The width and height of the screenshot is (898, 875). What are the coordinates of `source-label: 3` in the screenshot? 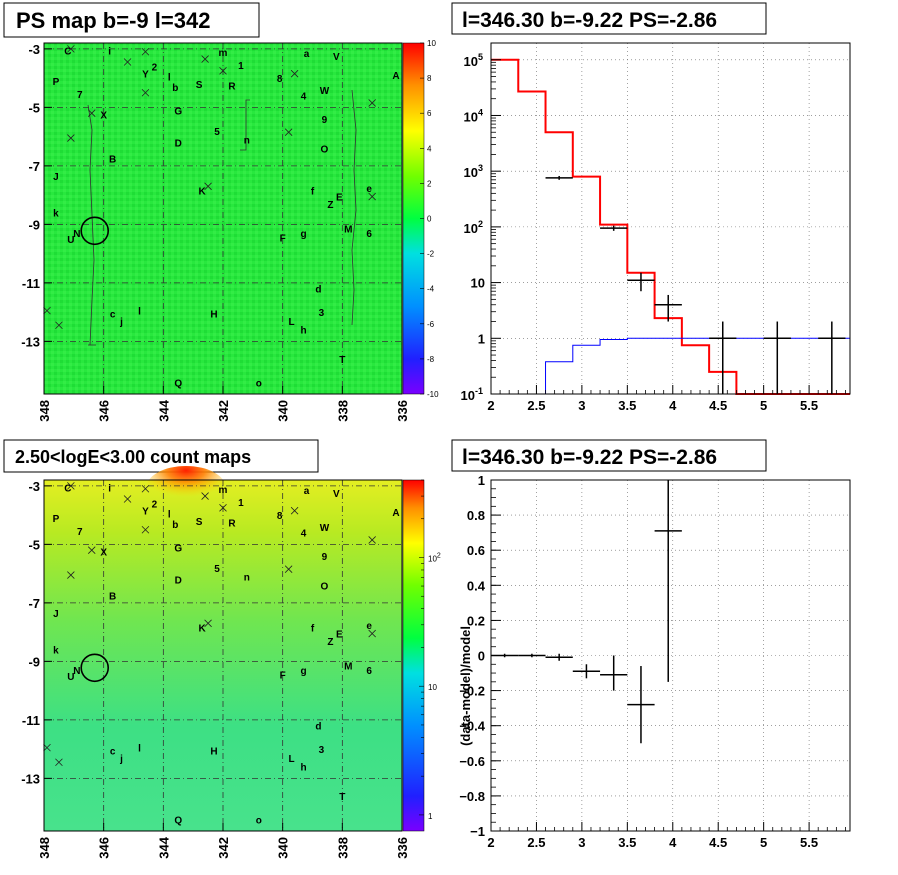 It's located at (322, 313).